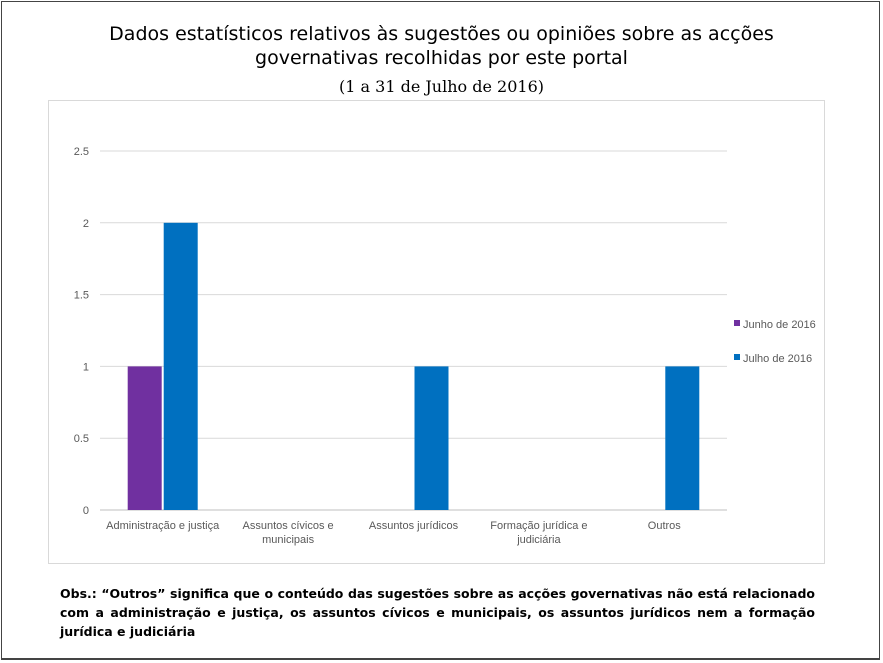 Image resolution: width=883 pixels, height=663 pixels. I want to click on x-category-label: Assuntos jurídicos, so click(414, 526).